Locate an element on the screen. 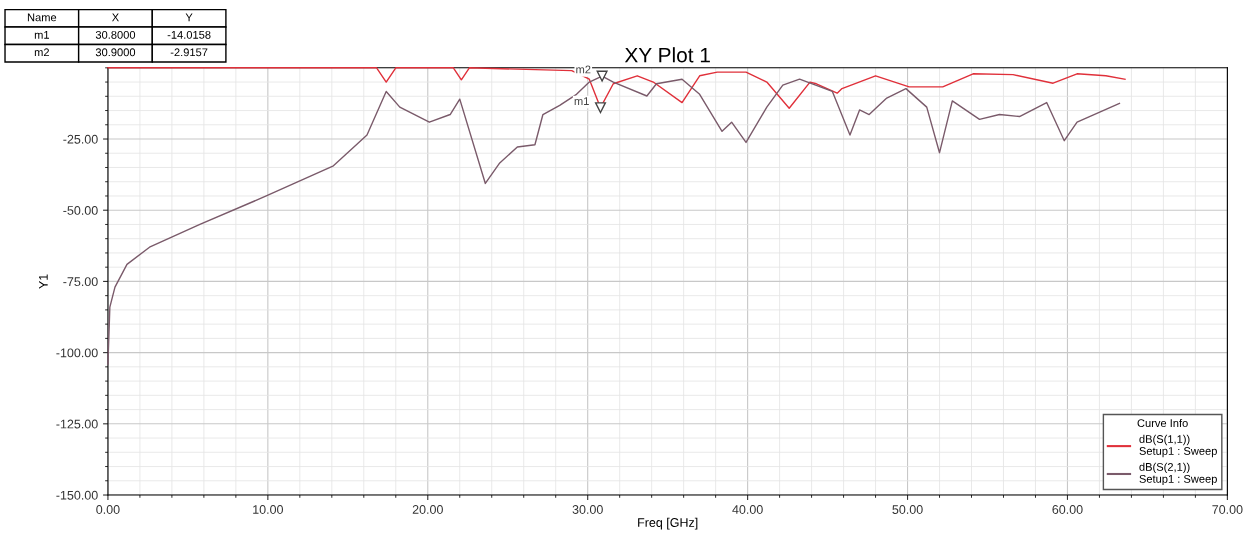  y-tick-label: -150.00 is located at coordinates (77, 495).